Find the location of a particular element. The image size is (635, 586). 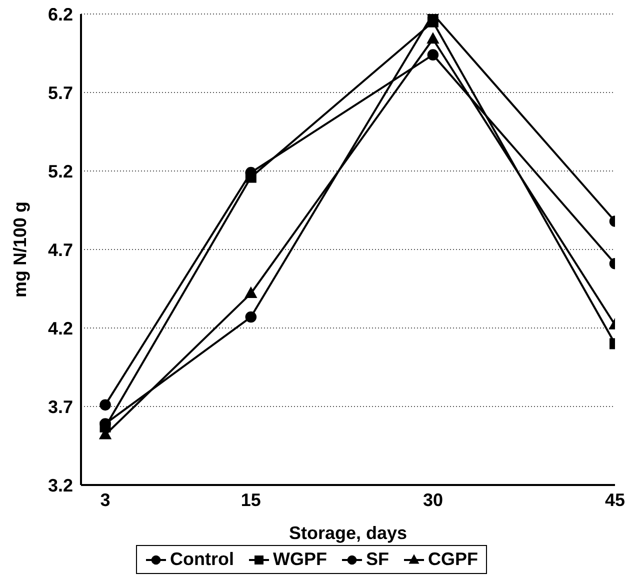

y-tick-label: 5.2 is located at coordinates (60, 171).